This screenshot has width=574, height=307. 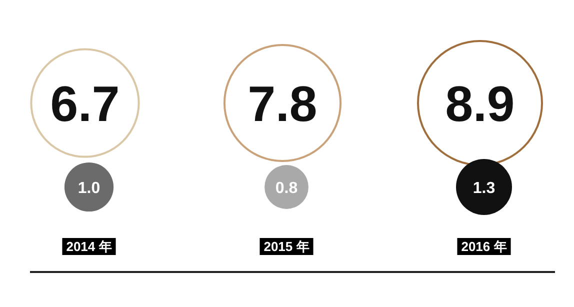 What do you see at coordinates (89, 246) in the screenshot?
I see `category-label: 2014 年` at bounding box center [89, 246].